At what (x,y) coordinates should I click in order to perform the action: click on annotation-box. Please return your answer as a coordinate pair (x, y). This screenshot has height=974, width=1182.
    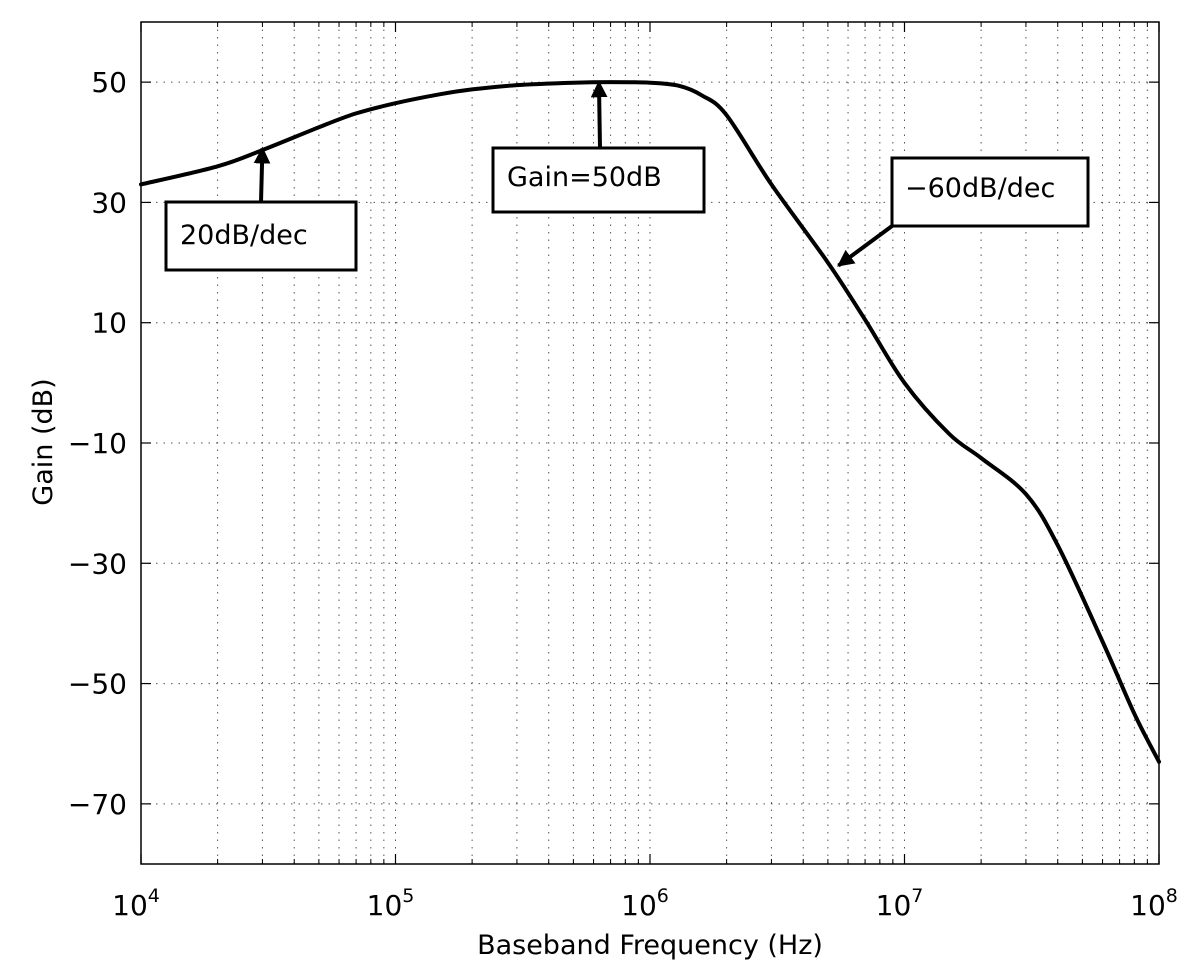
    Looking at the image, I should click on (990, 192).